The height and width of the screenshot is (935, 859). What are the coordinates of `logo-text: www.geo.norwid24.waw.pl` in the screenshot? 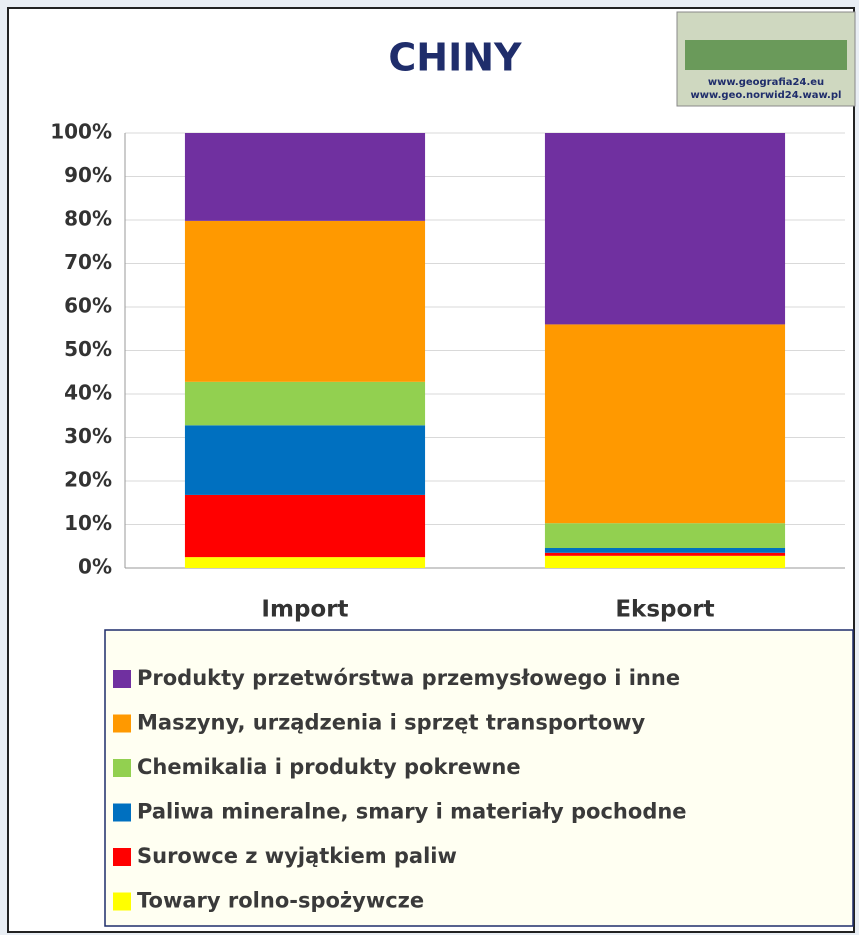 It's located at (766, 95).